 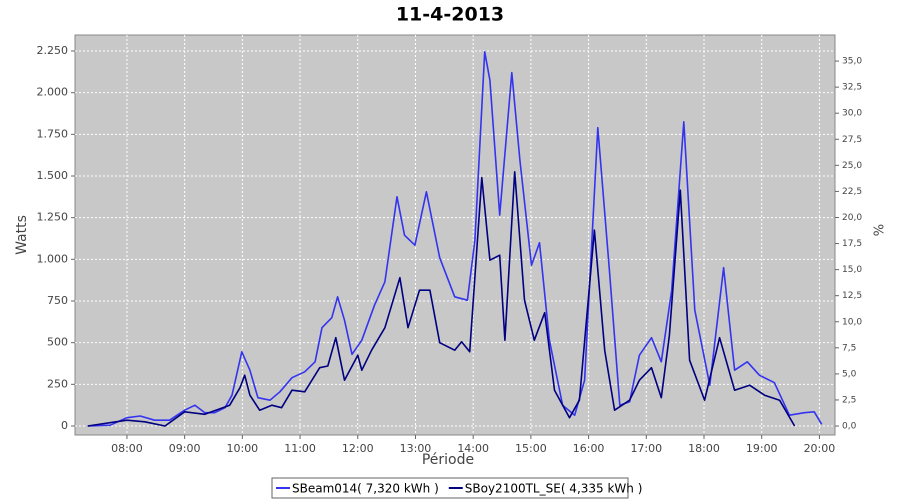 What do you see at coordinates (849, 374) in the screenshot?
I see `y2-tick-label: 5,0` at bounding box center [849, 374].